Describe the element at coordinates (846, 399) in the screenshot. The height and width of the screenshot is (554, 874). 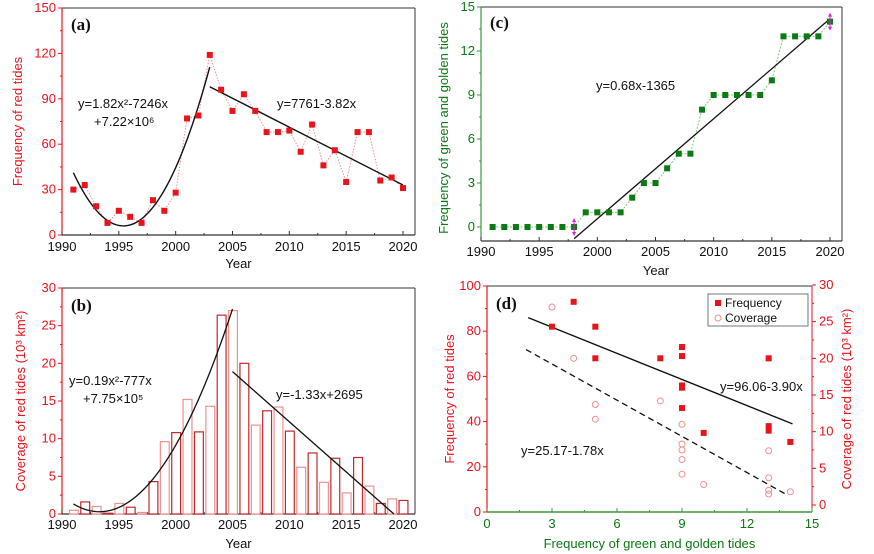
I see `y-axis-right-title: Coverage of red tides (10³ km²)` at that location.